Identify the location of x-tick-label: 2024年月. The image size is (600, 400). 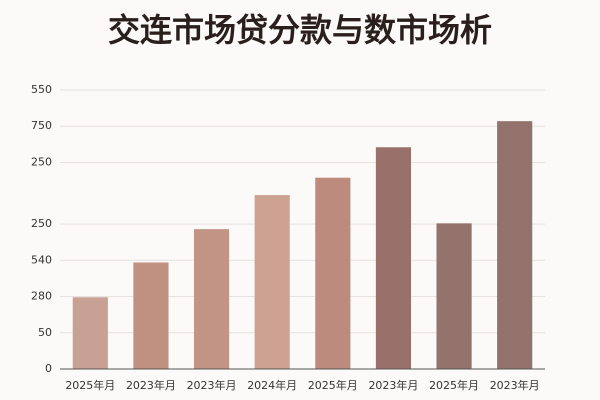
(272, 385).